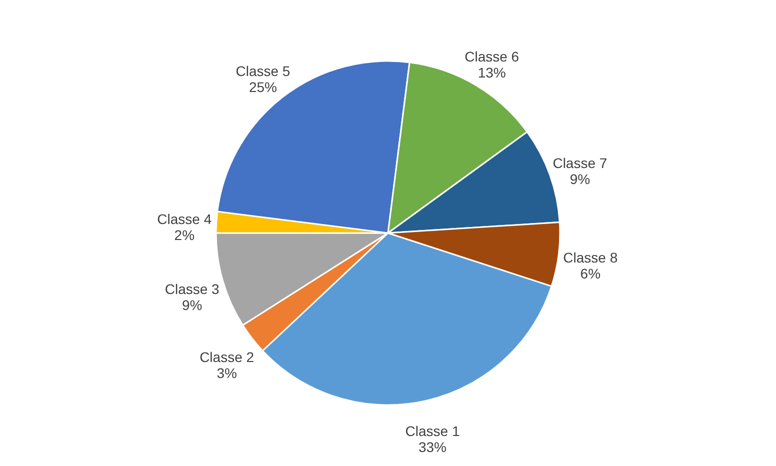 The height and width of the screenshot is (466, 776). Describe the element at coordinates (590, 274) in the screenshot. I see `data-label: 6%` at that location.